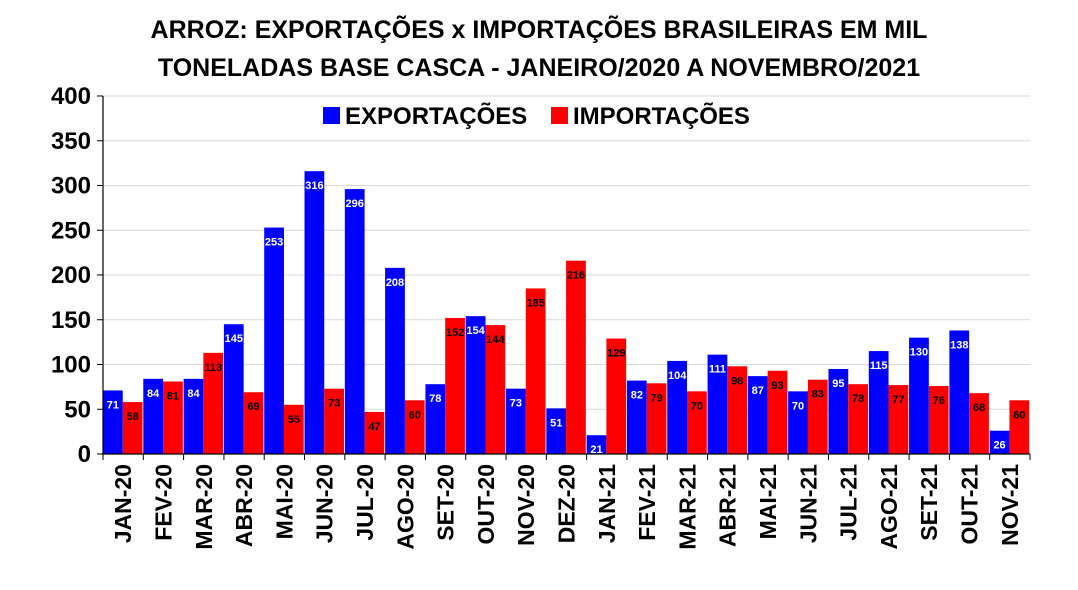 This screenshot has width=1078, height=590. What do you see at coordinates (77, 275) in the screenshot?
I see `y-axis-ticks: 0 50 100 150 200 250 300 350 400` at bounding box center [77, 275].